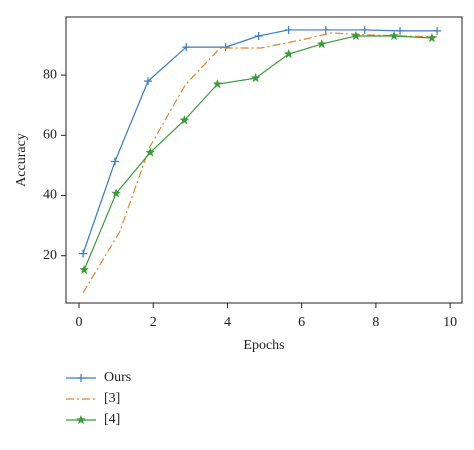 This screenshot has width=474, height=450. Describe the element at coordinates (263, 345) in the screenshot. I see `x-axis-label: Epochs` at that location.